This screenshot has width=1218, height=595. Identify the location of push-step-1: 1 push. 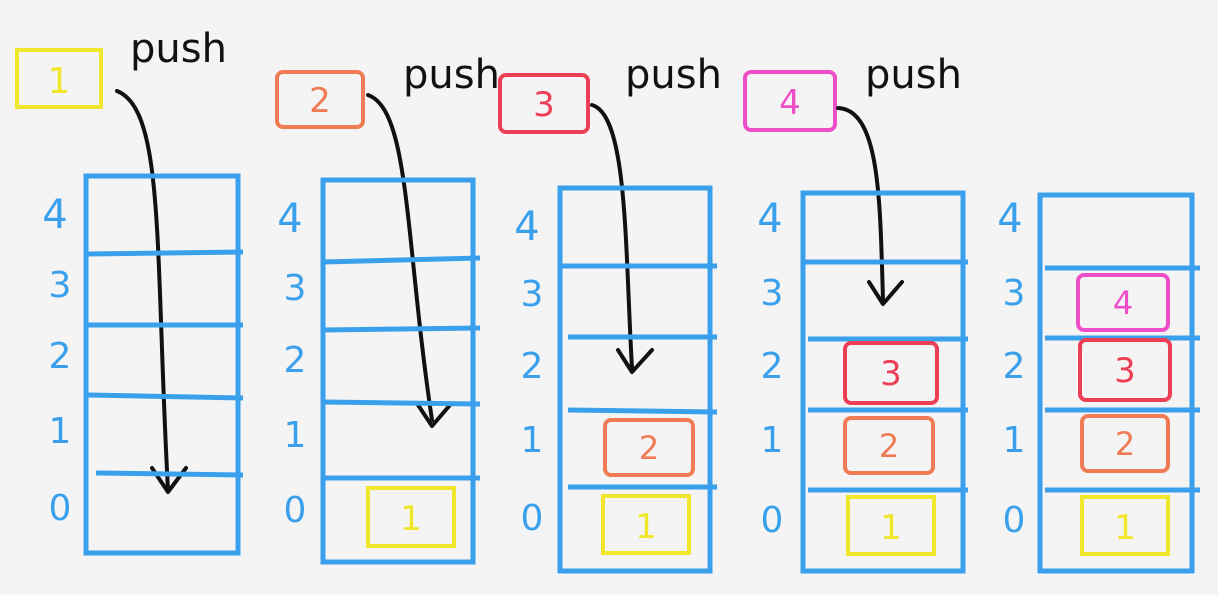
(121, 260).